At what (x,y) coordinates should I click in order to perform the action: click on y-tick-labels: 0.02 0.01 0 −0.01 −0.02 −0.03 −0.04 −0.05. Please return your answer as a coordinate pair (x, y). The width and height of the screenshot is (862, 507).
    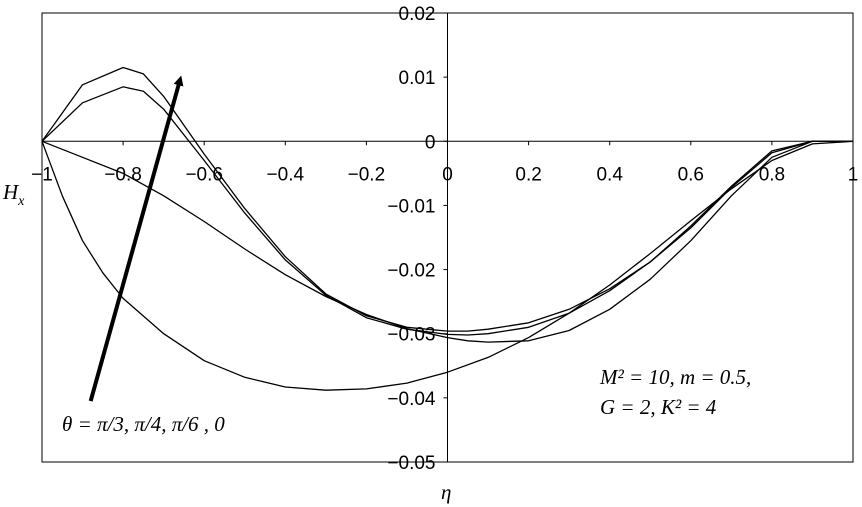
    Looking at the image, I should click on (411, 239).